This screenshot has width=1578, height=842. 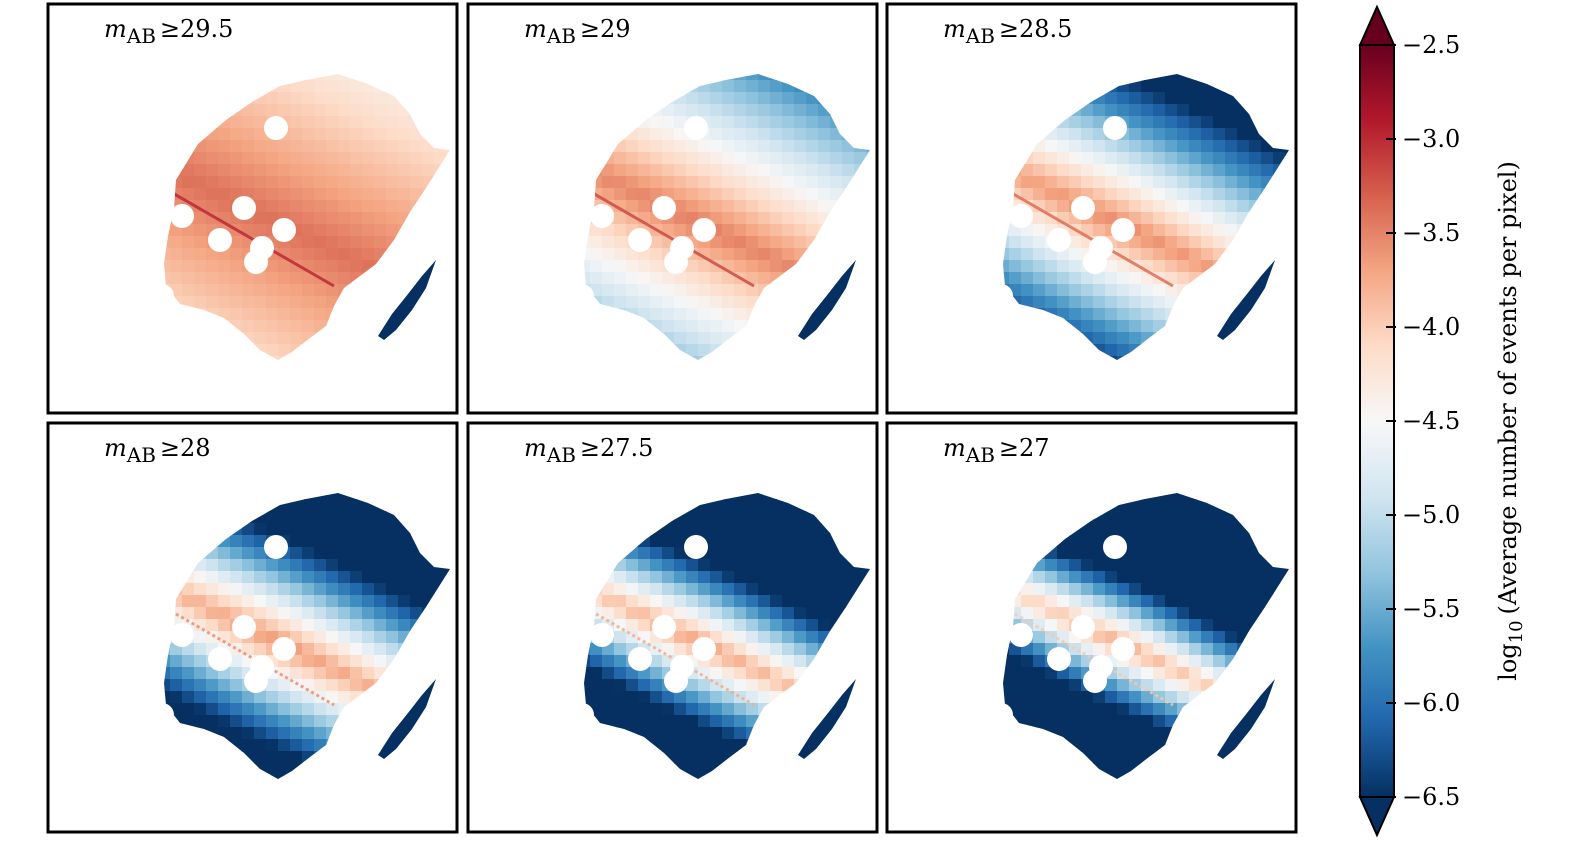 What do you see at coordinates (1431, 703) in the screenshot?
I see `colorbar-tick-label: −6.0` at bounding box center [1431, 703].